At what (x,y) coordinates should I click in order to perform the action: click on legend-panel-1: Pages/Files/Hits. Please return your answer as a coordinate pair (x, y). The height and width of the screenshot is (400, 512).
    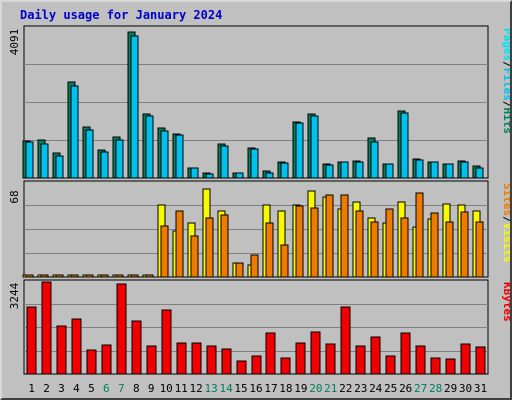
    Looking at the image, I should click on (505, 81).